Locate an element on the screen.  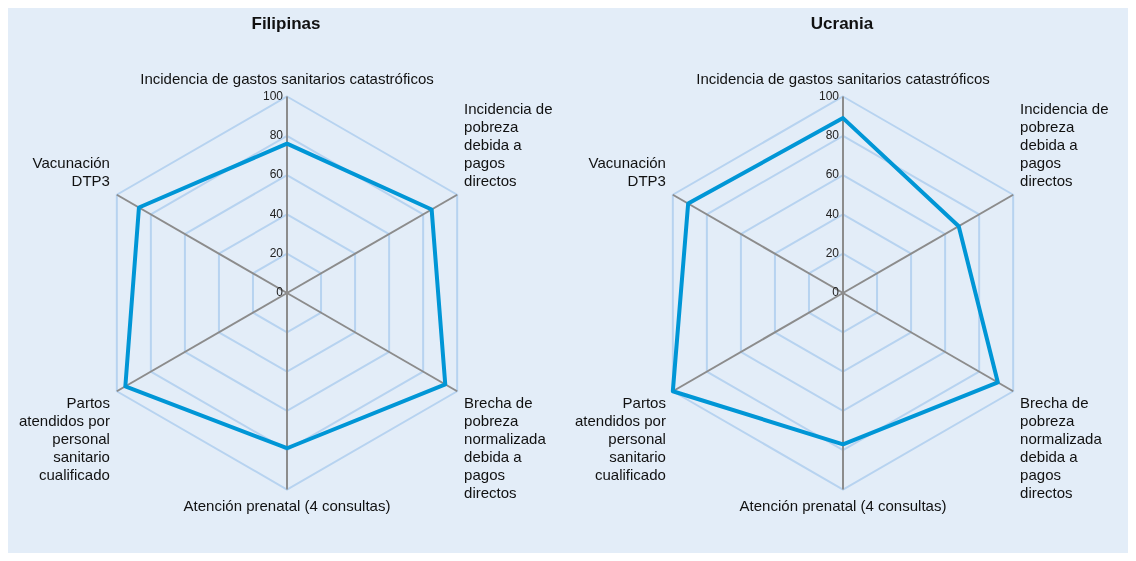
chart-title: Filipinas is located at coordinates (286, 23).